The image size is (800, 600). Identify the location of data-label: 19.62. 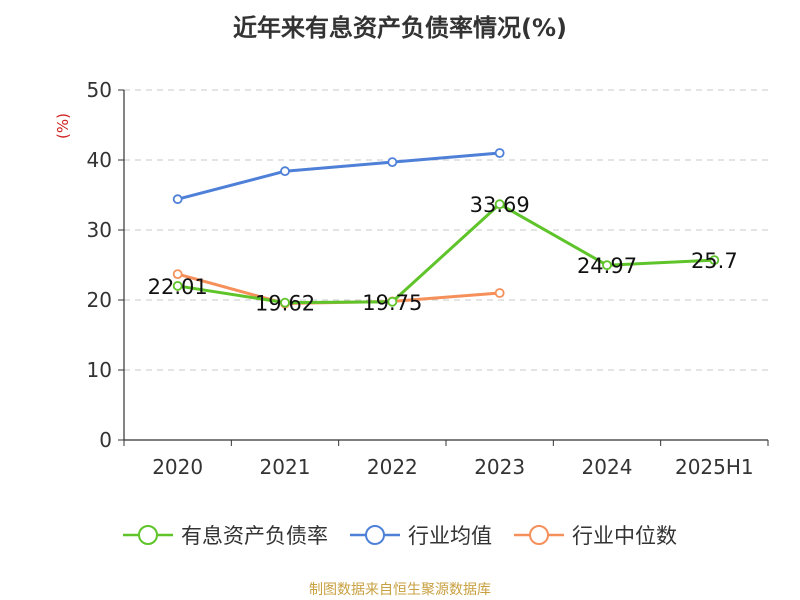
(285, 304).